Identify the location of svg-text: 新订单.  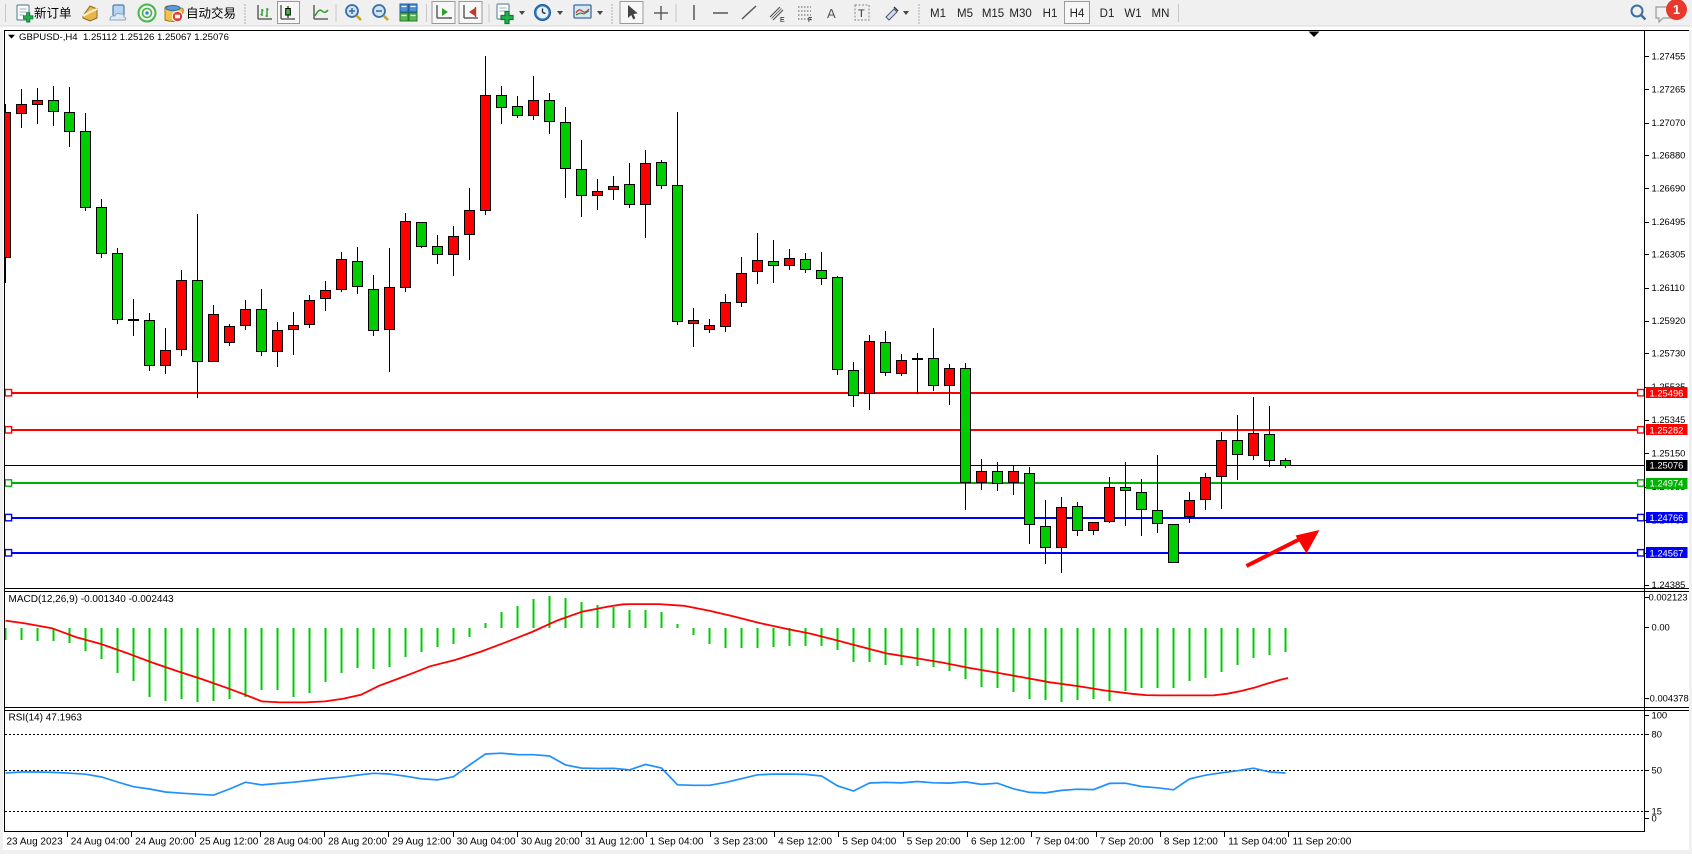
(53, 13).